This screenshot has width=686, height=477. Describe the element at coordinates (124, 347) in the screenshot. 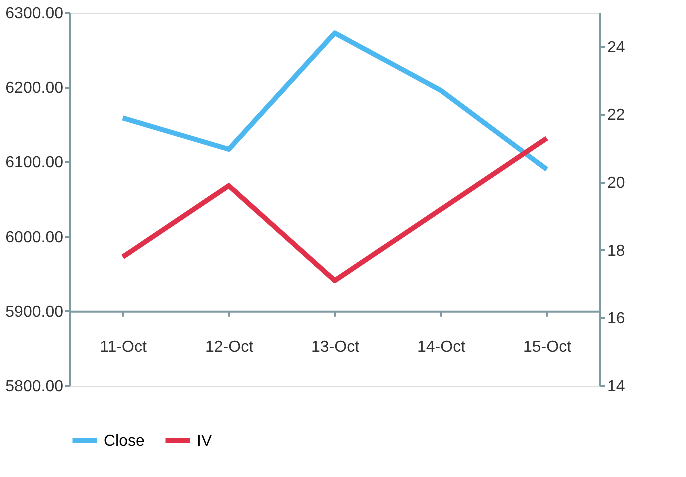

I see `x-tick-label: 11-Oct` at that location.